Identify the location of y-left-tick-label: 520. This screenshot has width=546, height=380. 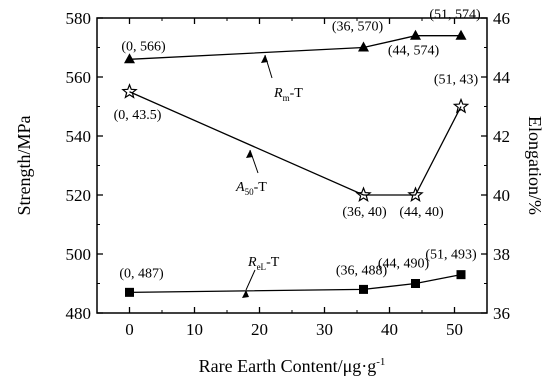
(79, 195).